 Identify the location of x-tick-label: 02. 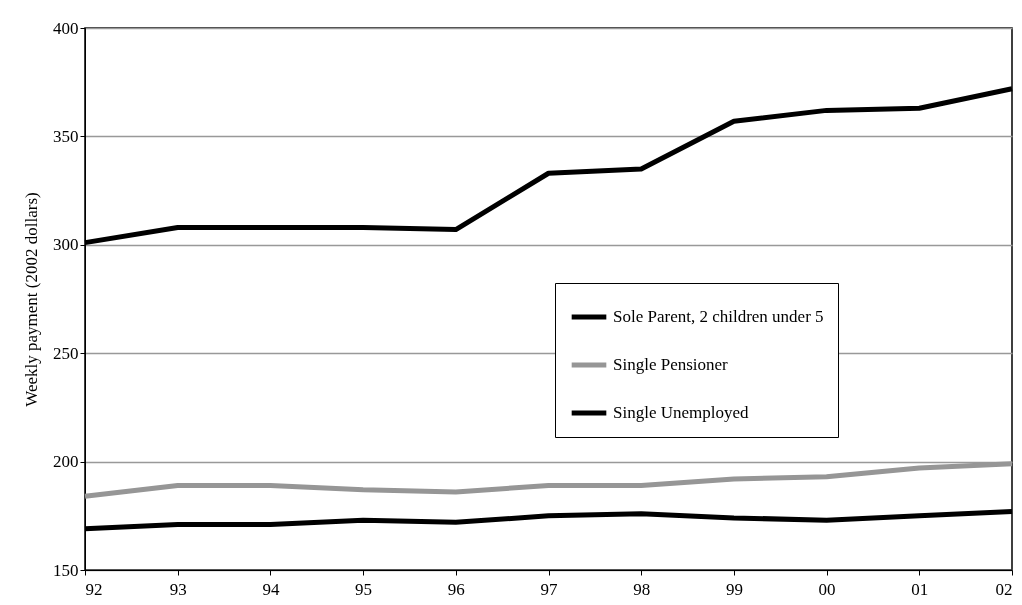
(1004, 589).